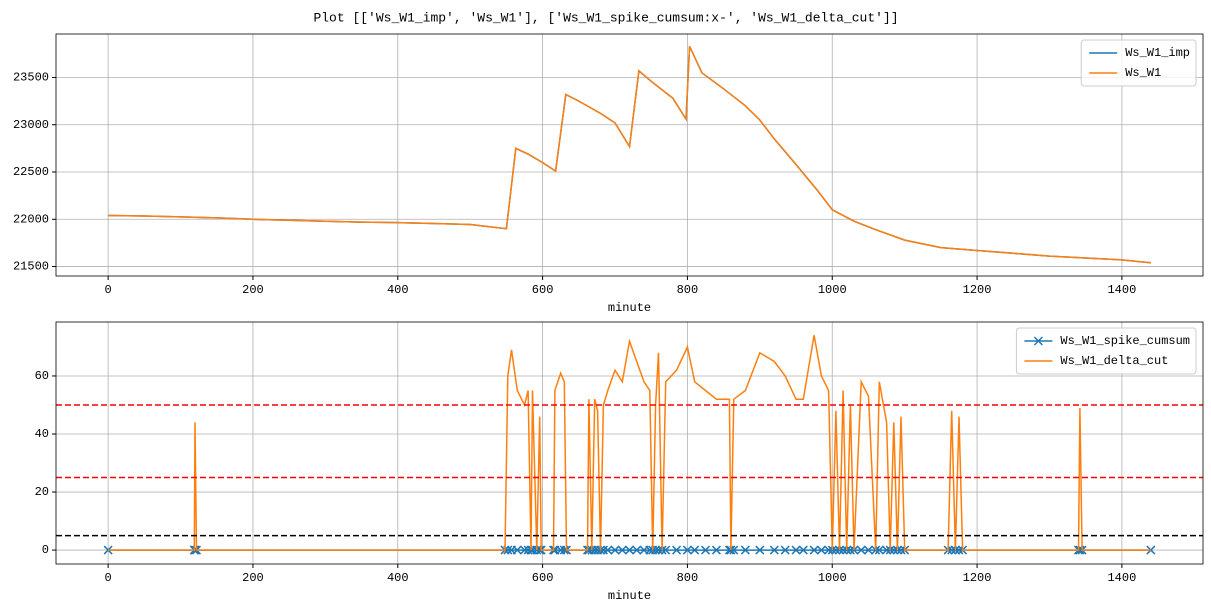 The image size is (1211, 611). I want to click on legend-label: Ws_W1_spike_cumsum, so click(1125, 341).